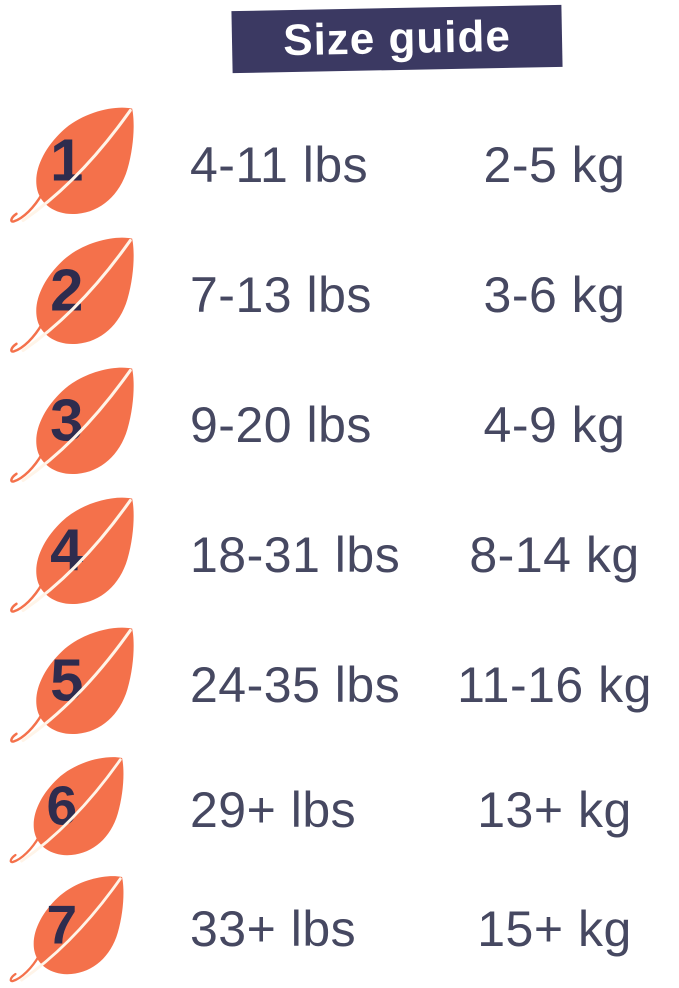 Image resolution: width=679 pixels, height=988 pixels. Describe the element at coordinates (66, 290) in the screenshot. I see `size-number: 2` at that location.